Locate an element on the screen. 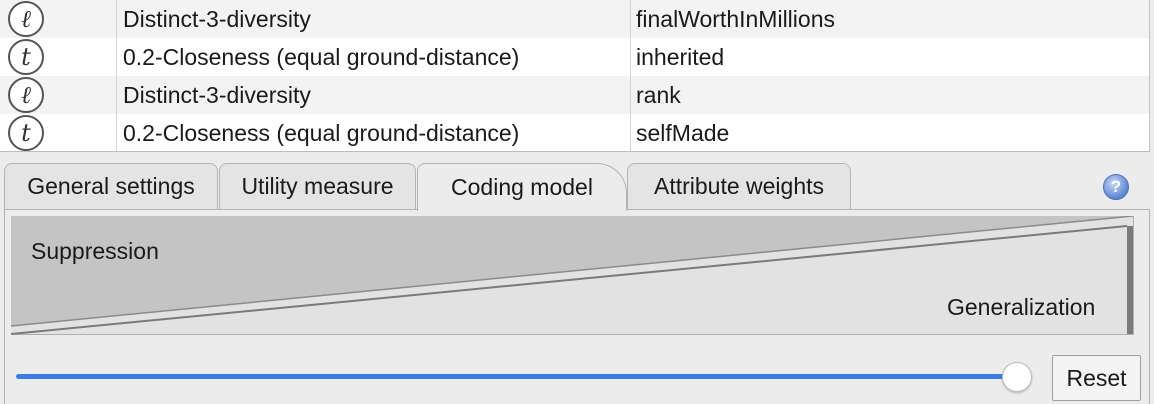 The width and height of the screenshot is (1154, 404). slider-track is located at coordinates (516, 376).